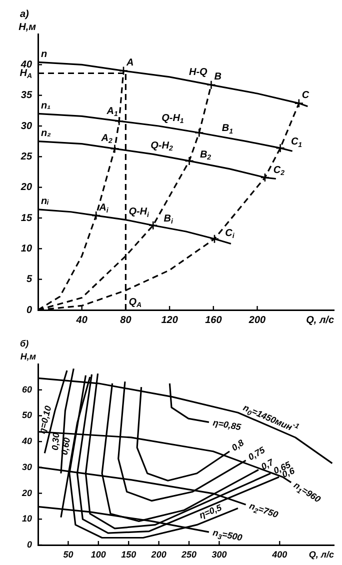 The width and height of the screenshot is (342, 565). I want to click on x-tick-label: 50, so click(68, 554).